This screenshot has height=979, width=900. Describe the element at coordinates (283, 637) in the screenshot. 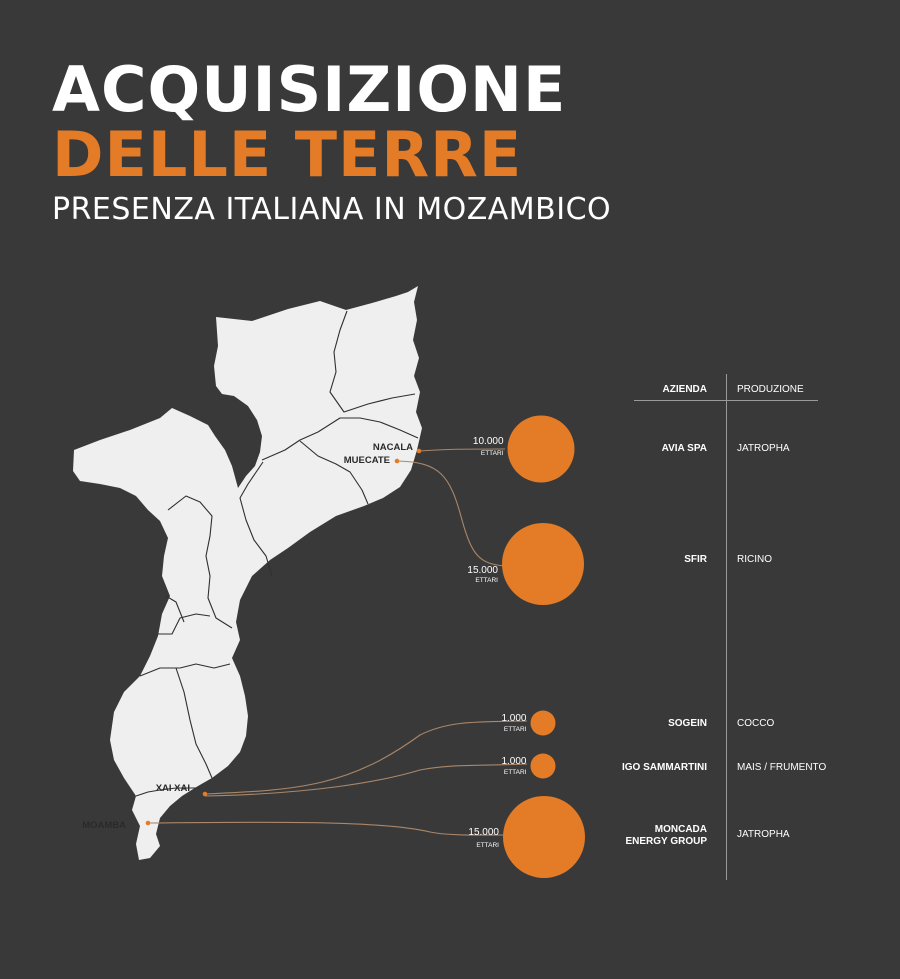

I see `location-dots` at that location.